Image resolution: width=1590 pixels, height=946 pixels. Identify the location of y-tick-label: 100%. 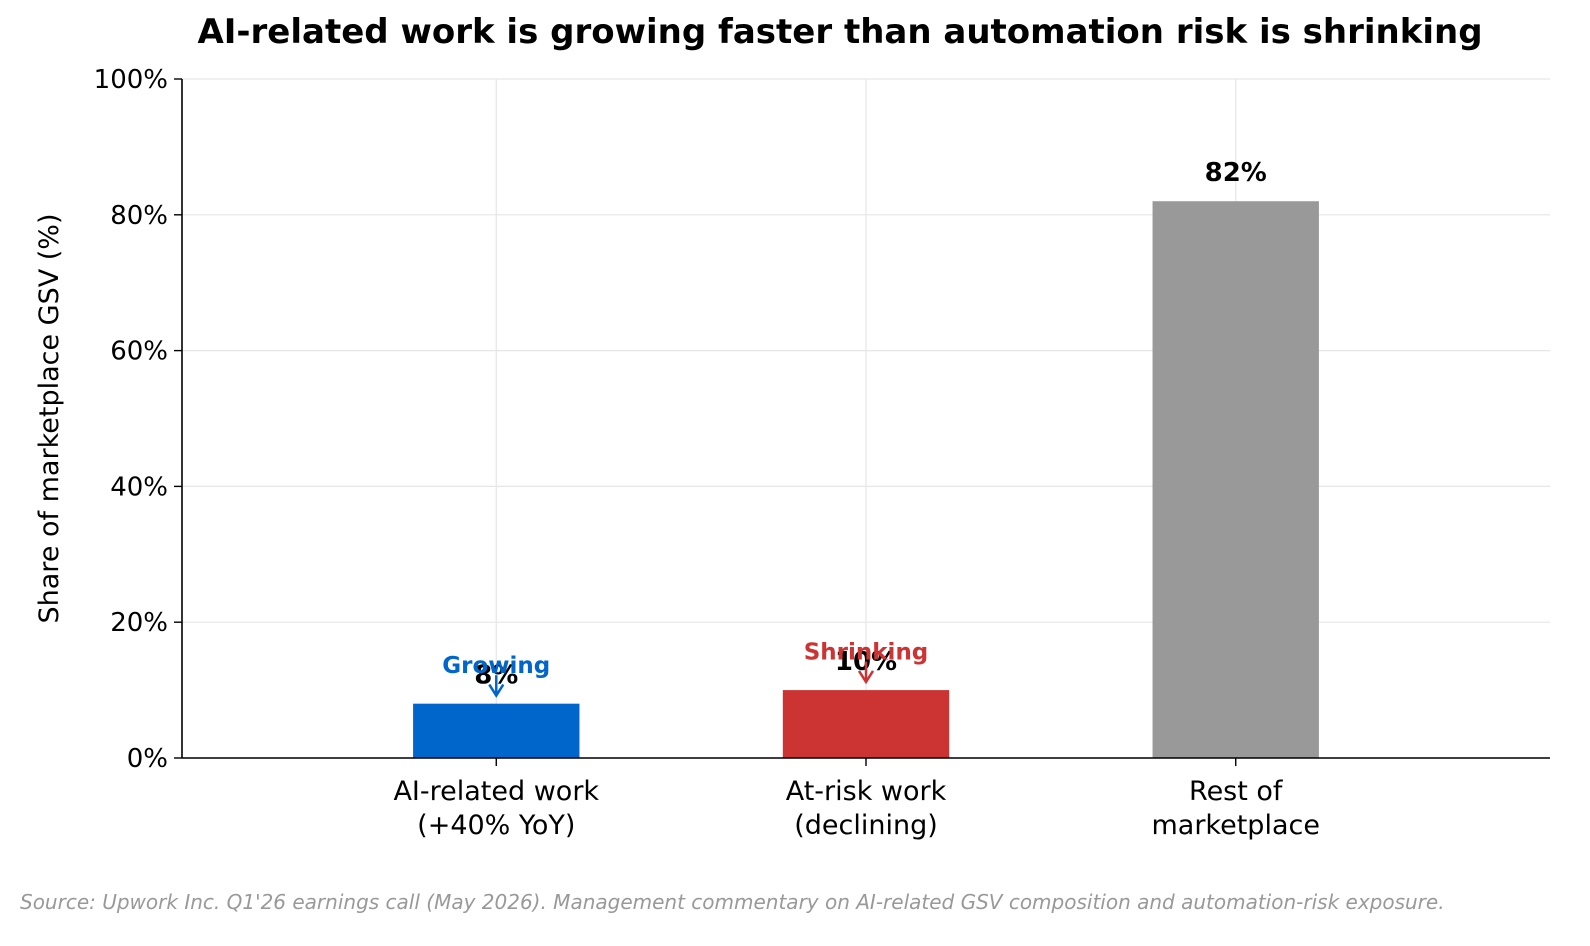
(131, 80).